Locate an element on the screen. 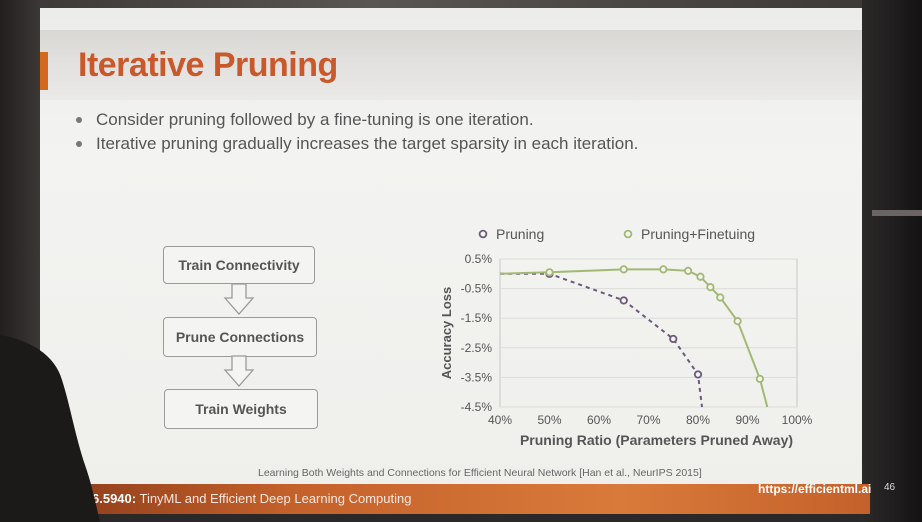 Image resolution: width=922 pixels, height=522 pixels. plot-area is located at coordinates (648, 333).